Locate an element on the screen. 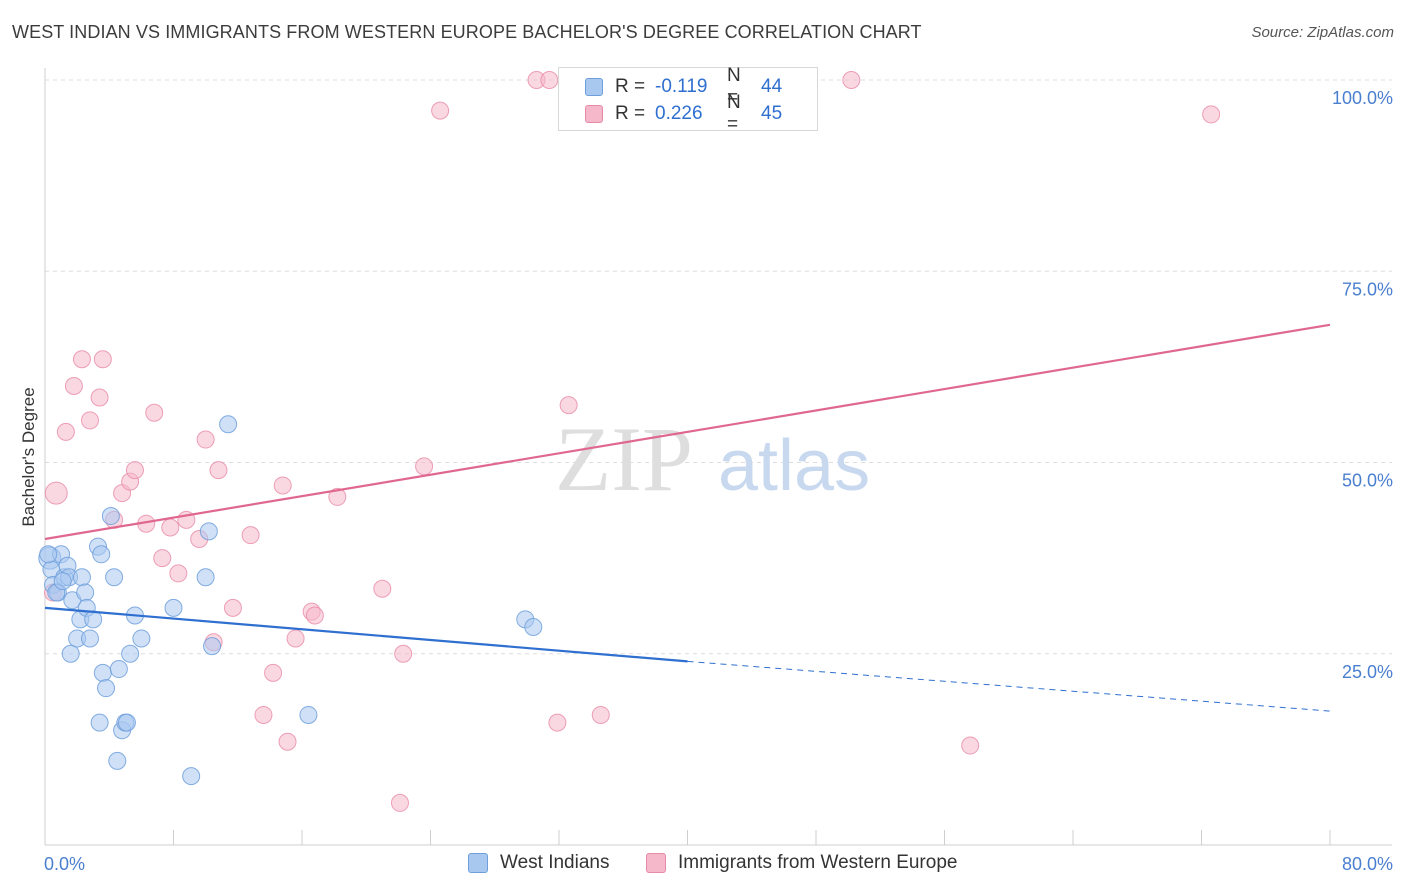 Image resolution: width=1406 pixels, height=892 pixels. legend-swatch-immigrants is located at coordinates (656, 863).